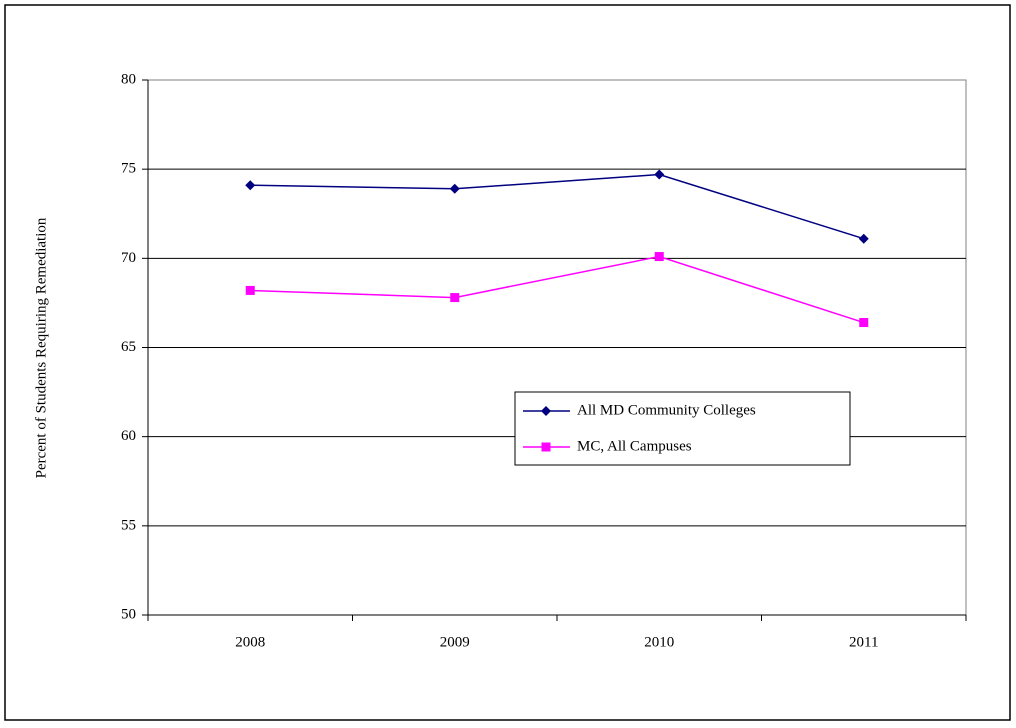 Image resolution: width=1016 pixels, height=728 pixels. Describe the element at coordinates (128, 614) in the screenshot. I see `y-tick-label: 50` at that location.